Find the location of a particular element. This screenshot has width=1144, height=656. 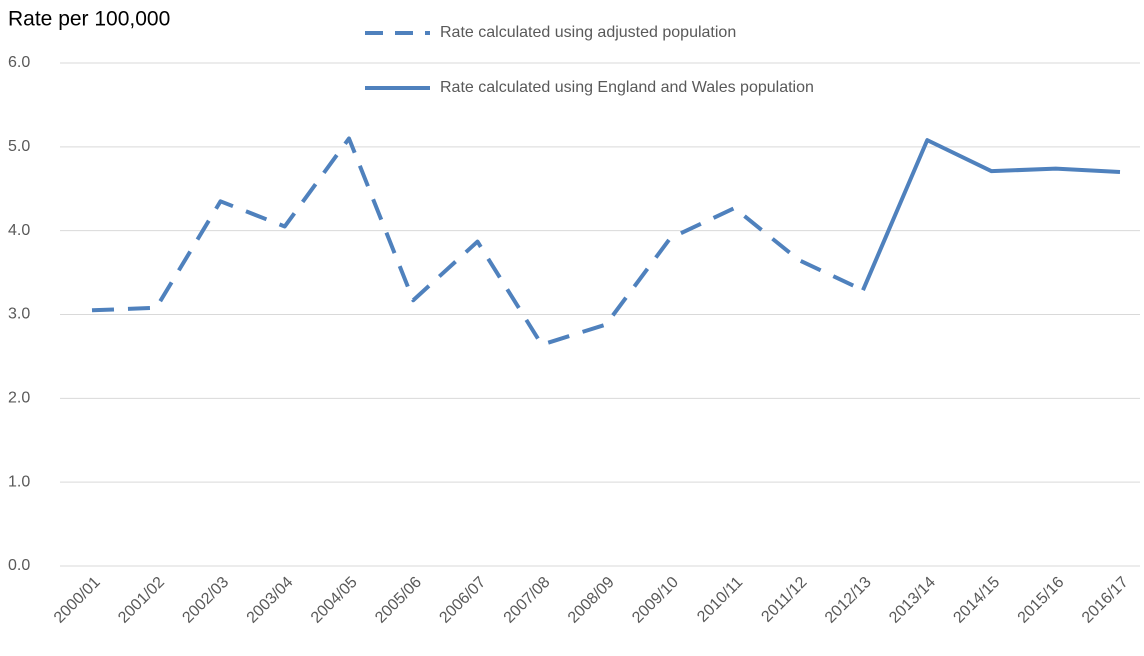

x-tick-label: 2012/13 is located at coordinates (848, 600).